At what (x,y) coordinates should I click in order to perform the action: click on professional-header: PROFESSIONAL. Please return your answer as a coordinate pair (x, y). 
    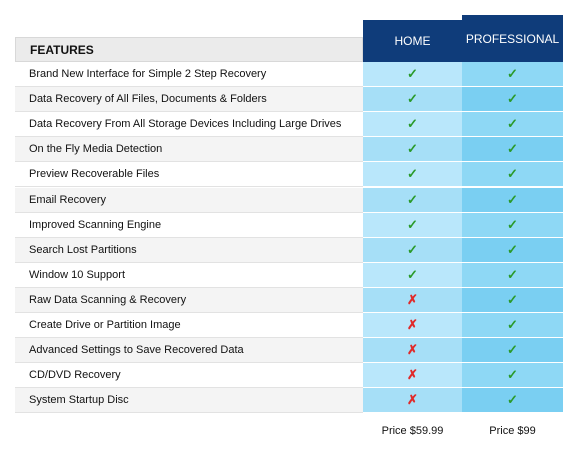
    Looking at the image, I should click on (512, 38).